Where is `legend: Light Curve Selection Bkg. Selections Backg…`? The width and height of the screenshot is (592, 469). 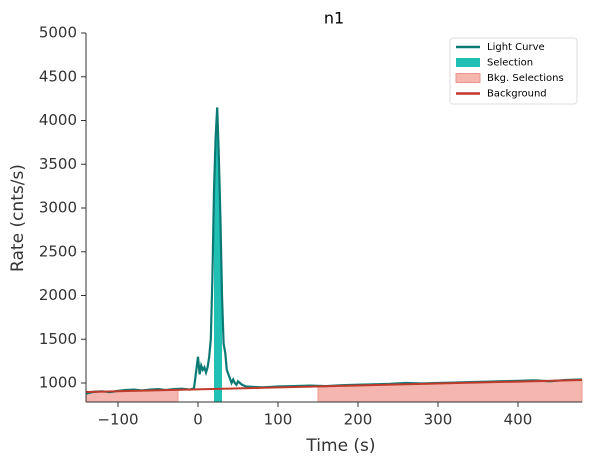 legend: Light Curve Selection Bkg. Selections Backg… is located at coordinates (513, 71).